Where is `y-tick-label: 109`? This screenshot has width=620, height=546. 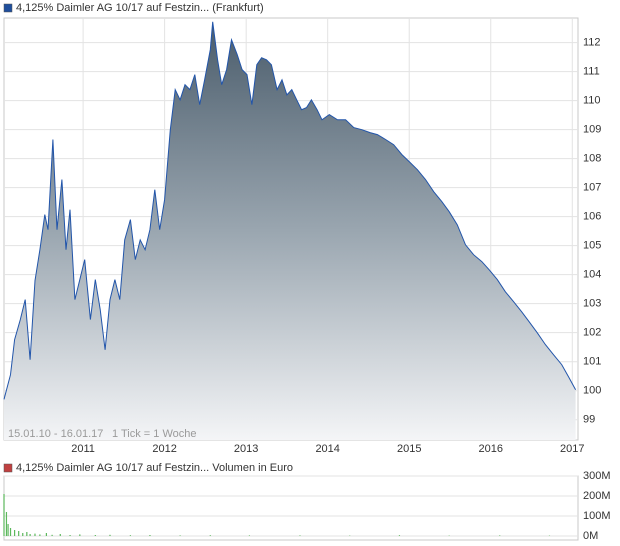 y-tick-label: 109 is located at coordinates (592, 130).